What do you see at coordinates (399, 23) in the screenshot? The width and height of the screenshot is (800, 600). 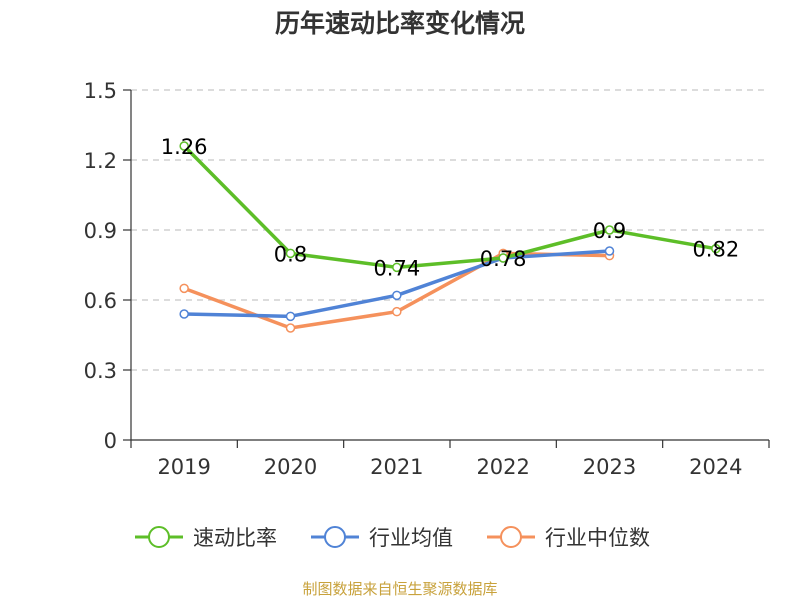 I see `chart-title: 历年速动比率变化情况` at bounding box center [399, 23].